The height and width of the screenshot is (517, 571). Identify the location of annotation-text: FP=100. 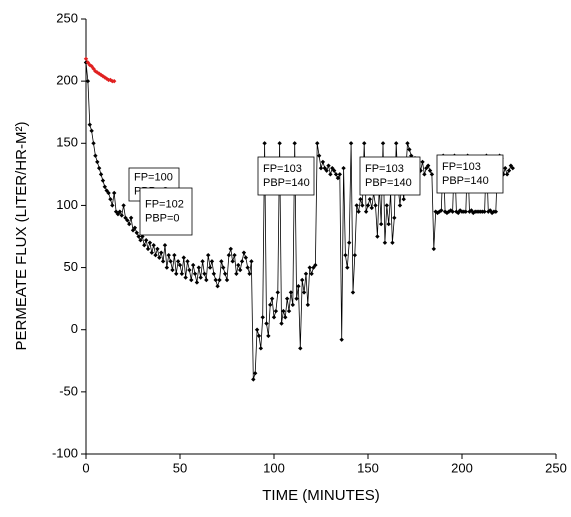
(153, 177).